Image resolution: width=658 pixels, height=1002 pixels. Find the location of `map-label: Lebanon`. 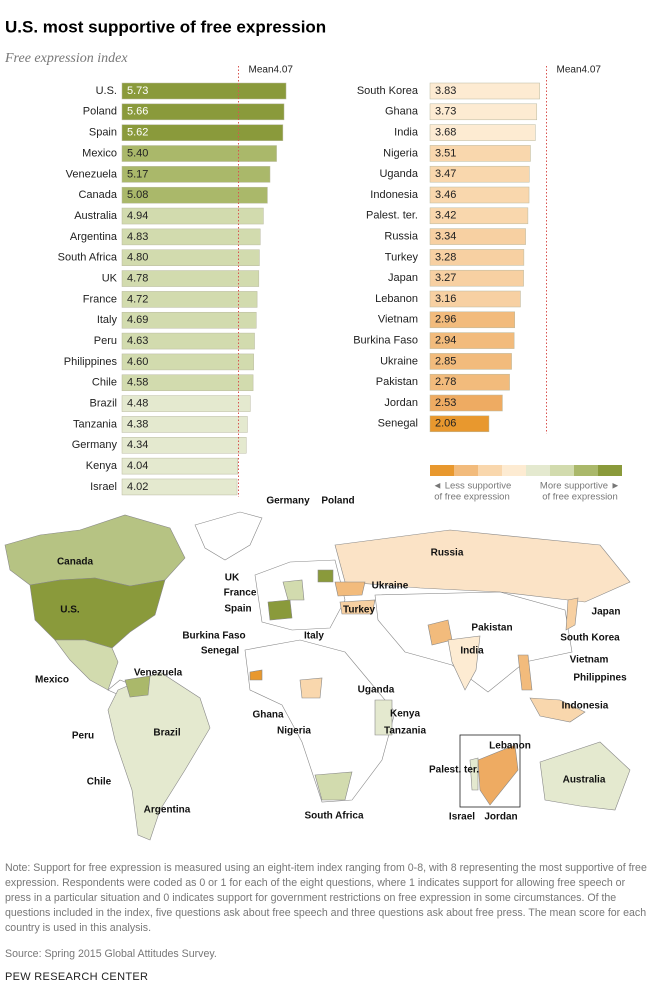

map-label: Lebanon is located at coordinates (510, 746).